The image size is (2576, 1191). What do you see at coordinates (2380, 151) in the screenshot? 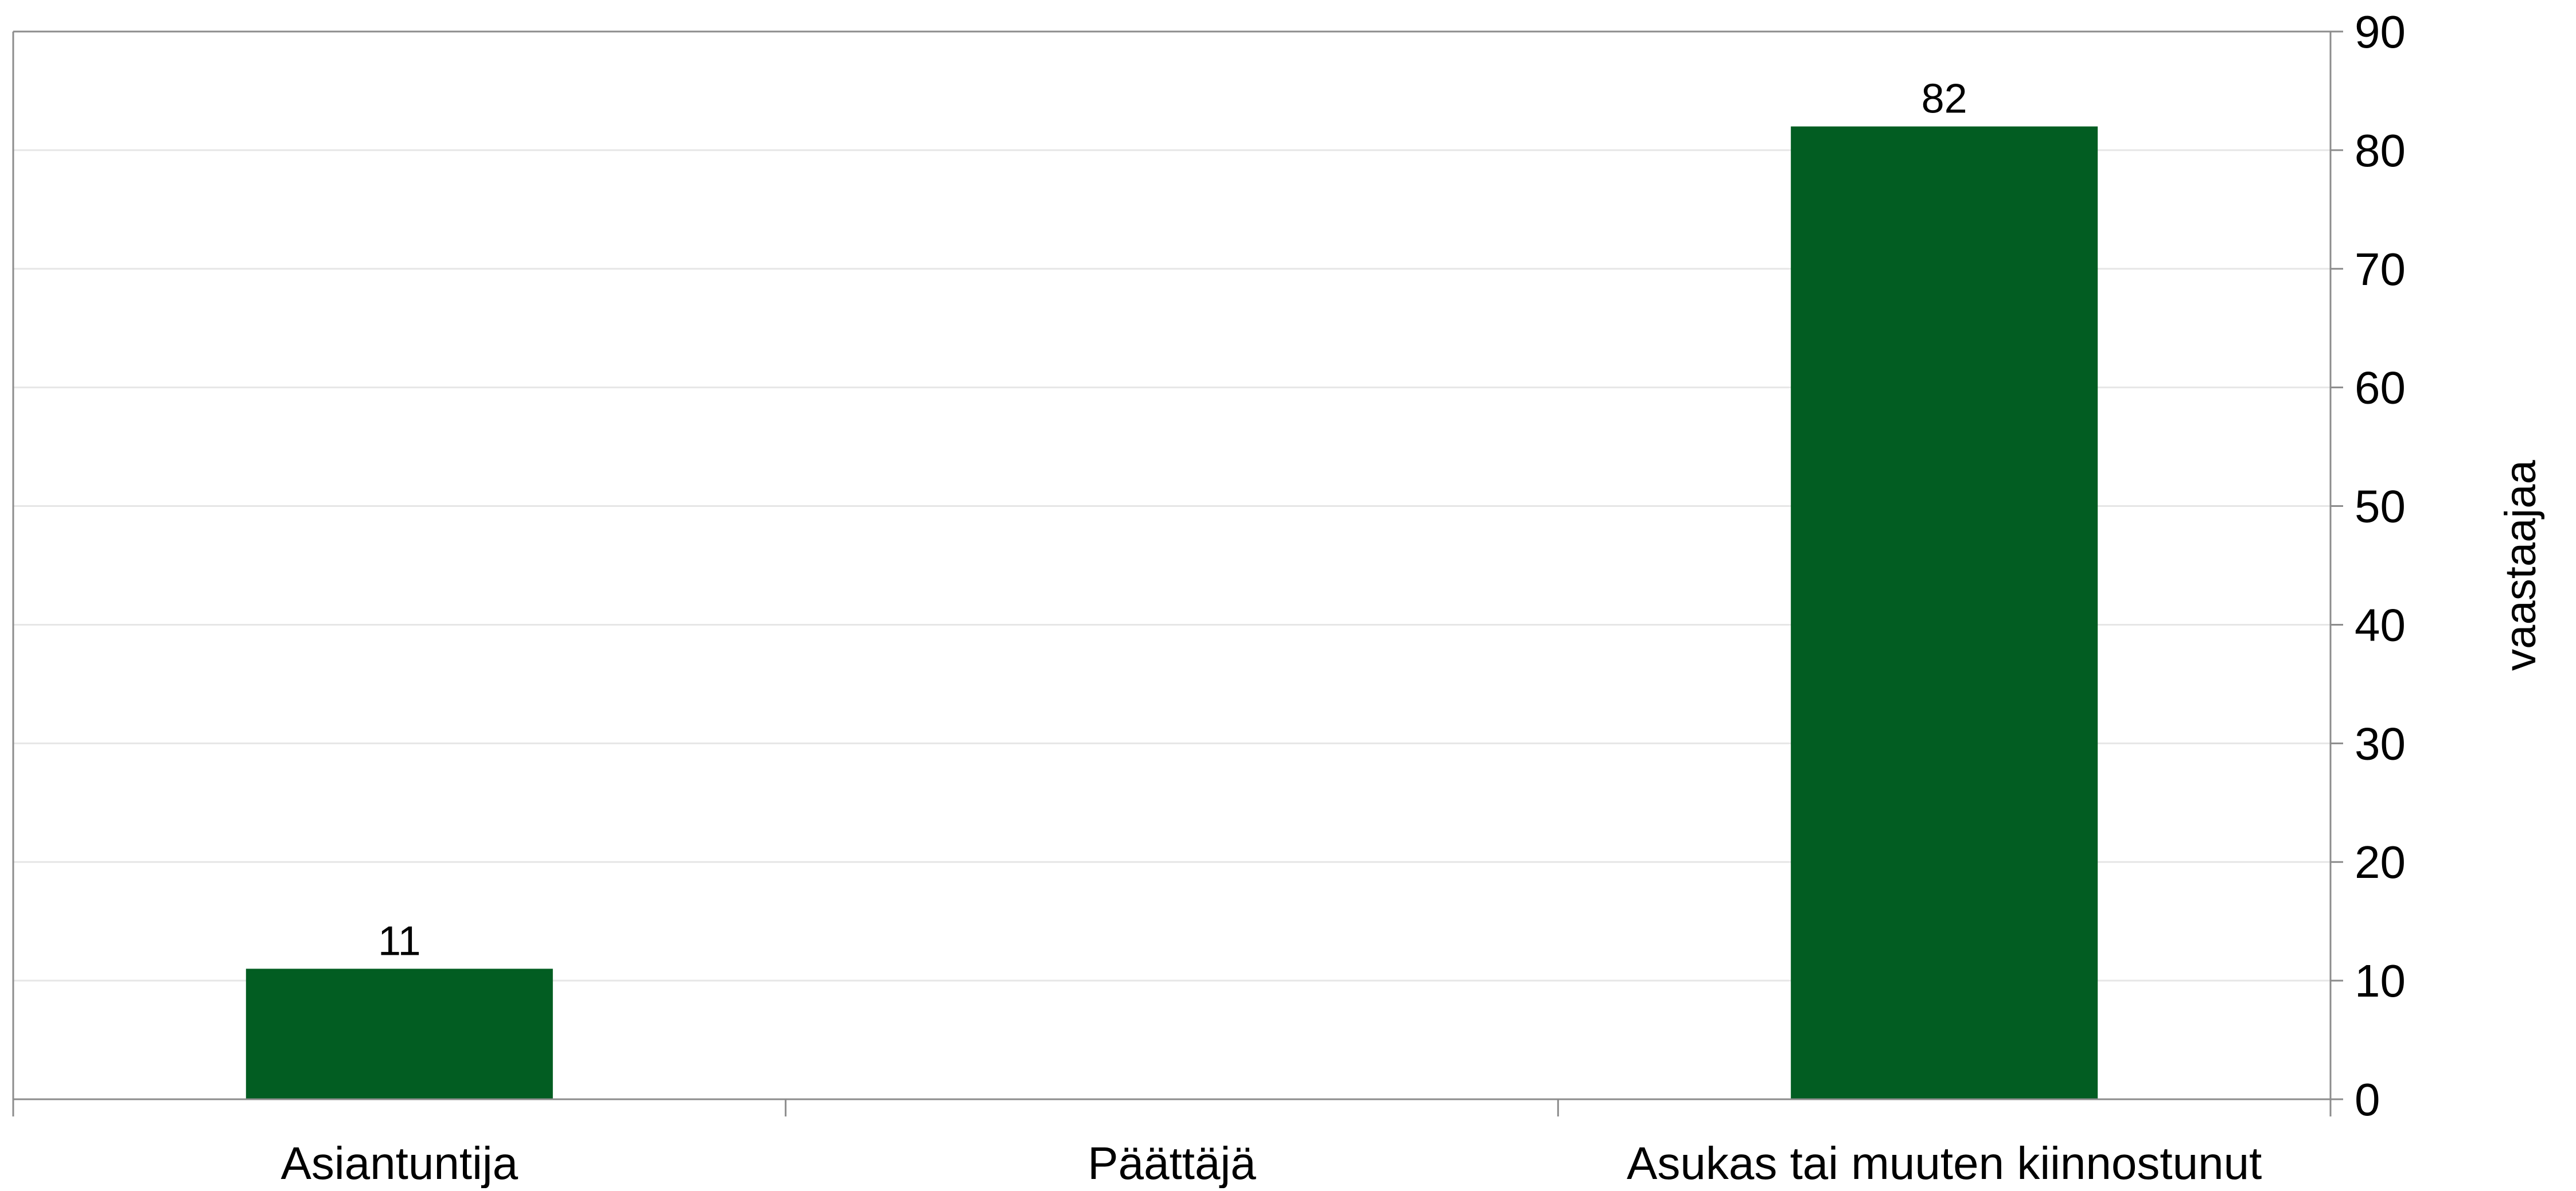
I see `y-tick-label: 80` at bounding box center [2380, 151].